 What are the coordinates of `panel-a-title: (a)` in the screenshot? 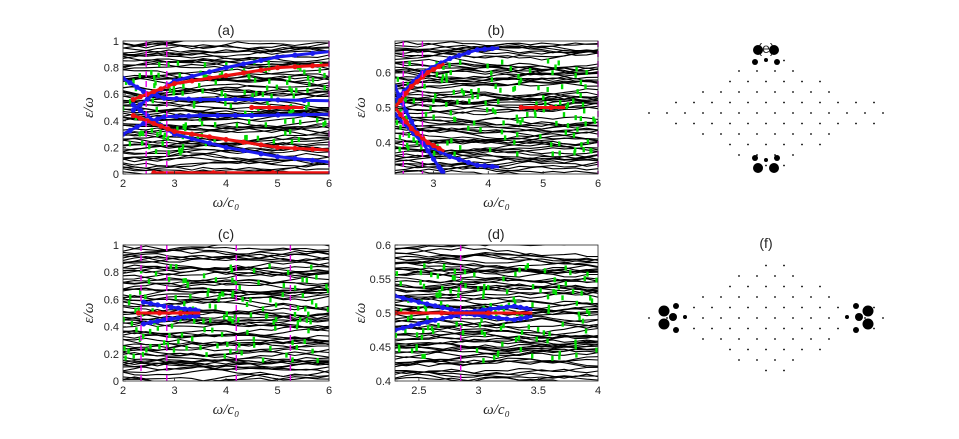 It's located at (225, 30).